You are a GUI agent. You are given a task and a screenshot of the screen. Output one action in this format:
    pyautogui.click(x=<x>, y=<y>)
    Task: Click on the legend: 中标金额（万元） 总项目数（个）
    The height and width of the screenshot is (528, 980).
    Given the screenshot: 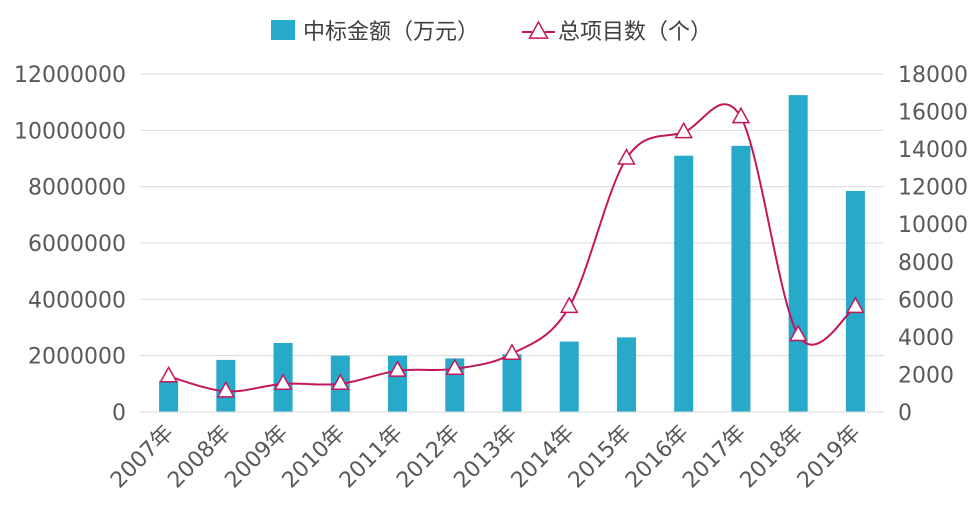 What is the action you would take?
    pyautogui.click(x=491, y=32)
    